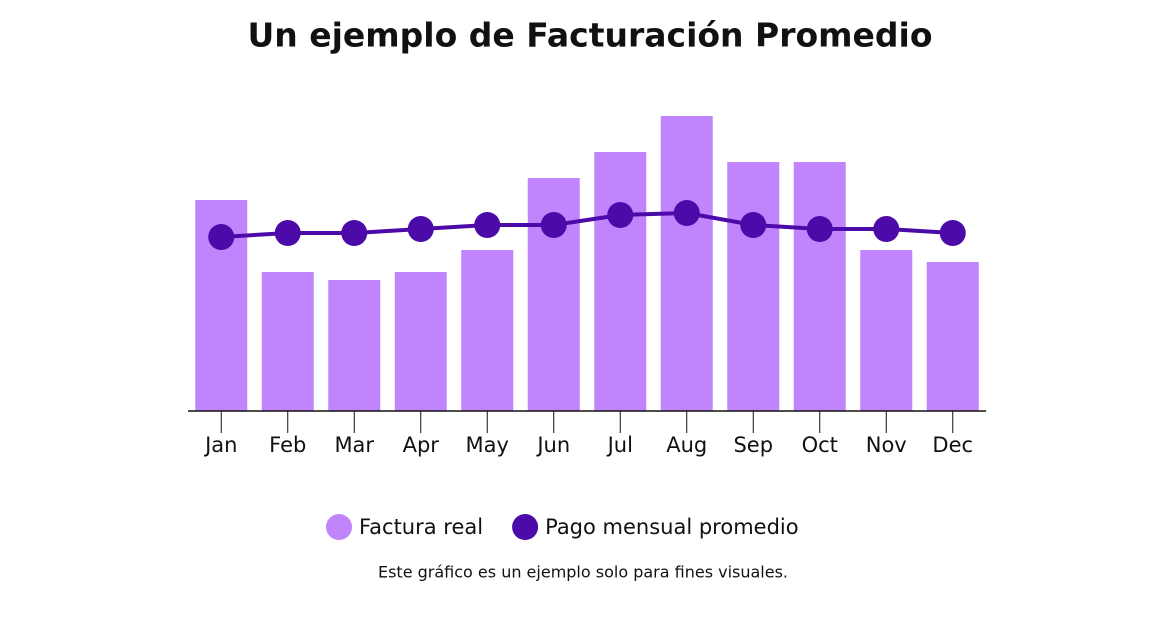 The image size is (1174, 644). I want to click on legend-label: Pago mensual promedio, so click(672, 527).